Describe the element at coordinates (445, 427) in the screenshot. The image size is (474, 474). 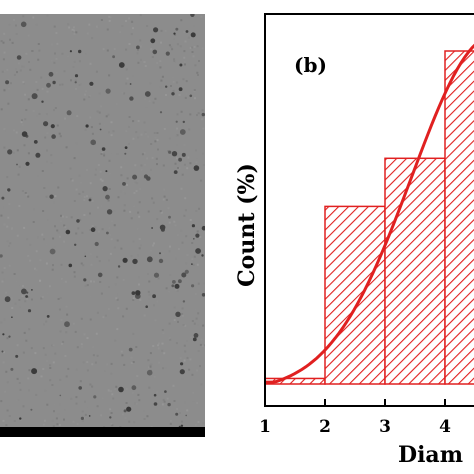
I see `x-tick-label-4: 4` at that location.